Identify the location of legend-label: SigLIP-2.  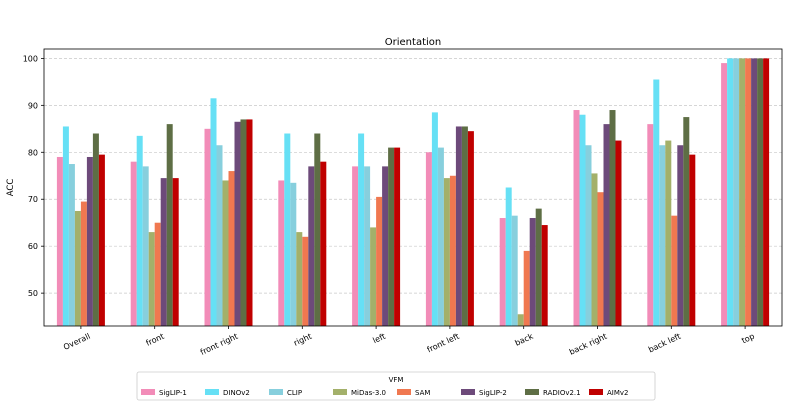
(493, 393).